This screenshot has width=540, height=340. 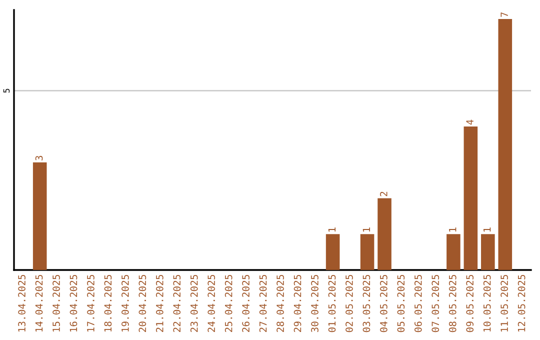 What do you see at coordinates (349, 303) in the screenshot?
I see `x-tick-label: 02.05.2025` at bounding box center [349, 303].